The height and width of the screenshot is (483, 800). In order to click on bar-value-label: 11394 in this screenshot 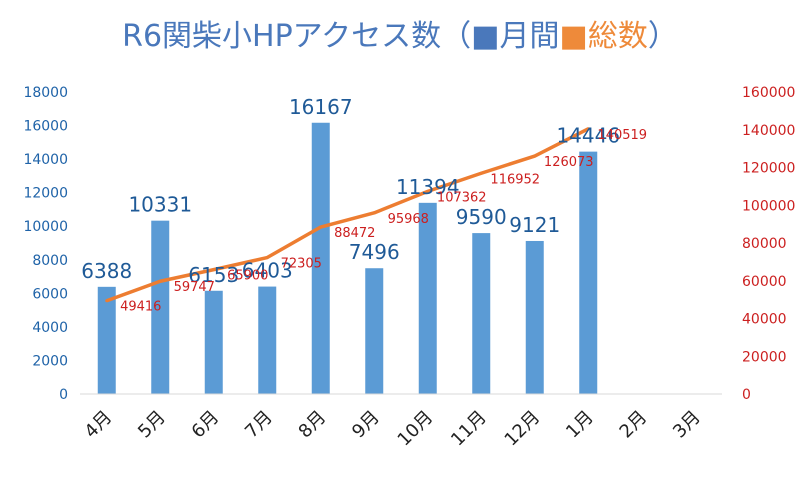, I will do `click(428, 187)`.